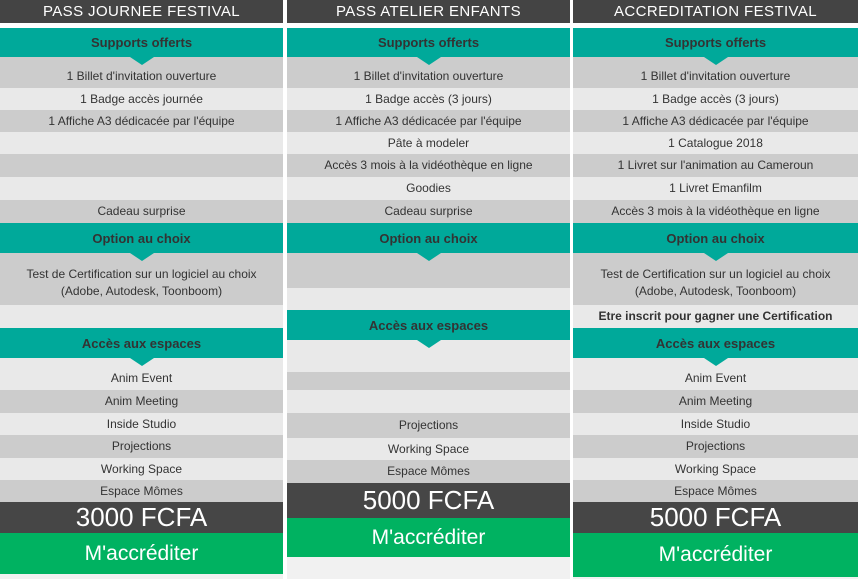 The height and width of the screenshot is (579, 863). What do you see at coordinates (715, 11) in the screenshot?
I see `column-title: ACCREDITATION FESTIVAL` at bounding box center [715, 11].